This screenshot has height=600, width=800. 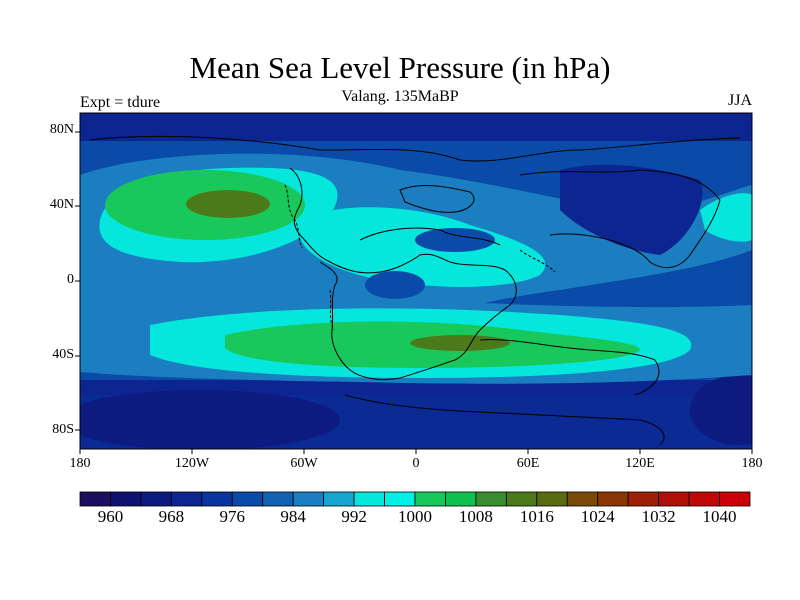 What do you see at coordinates (455, 240) in the screenshot?
I see `low-tethys` at bounding box center [455, 240].